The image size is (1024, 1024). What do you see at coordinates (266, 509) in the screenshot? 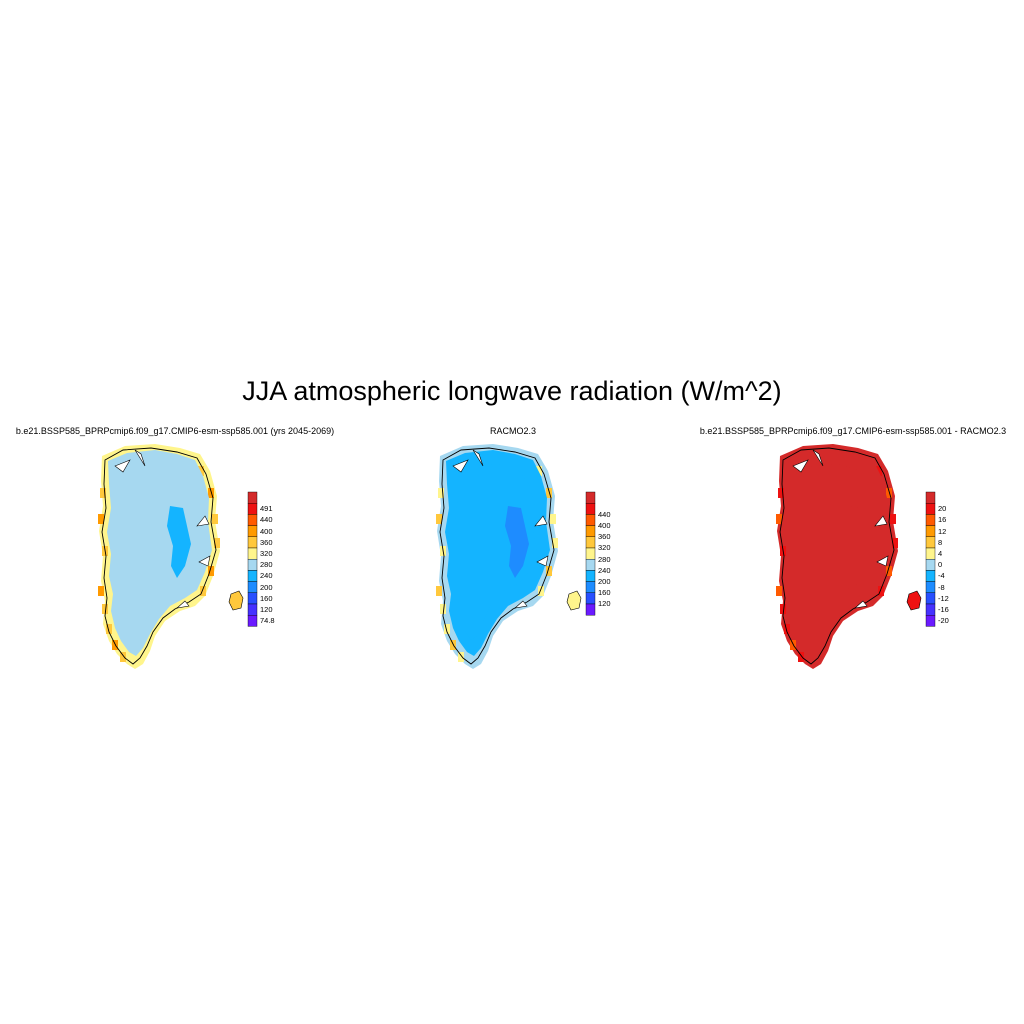
I see `colorbar-tick-label: 491` at bounding box center [266, 509].